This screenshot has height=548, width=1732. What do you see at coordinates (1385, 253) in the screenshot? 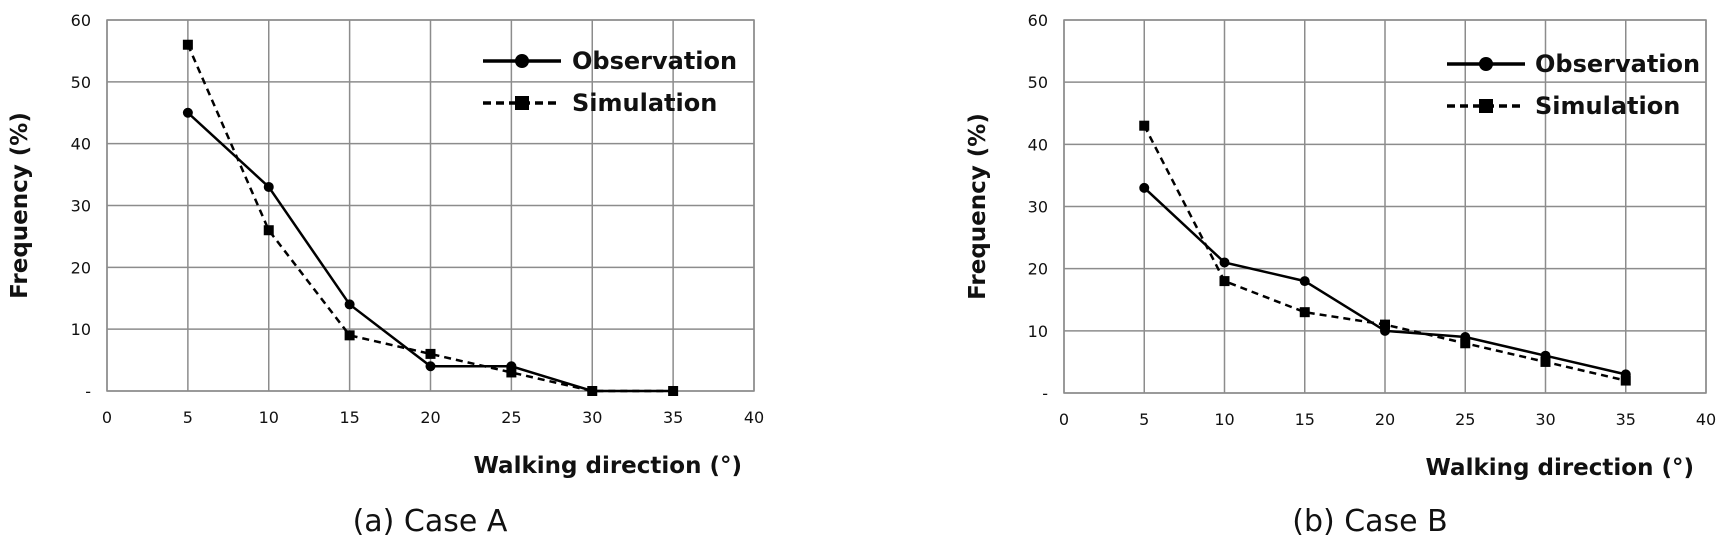
I see `series-simulation` at bounding box center [1385, 253].